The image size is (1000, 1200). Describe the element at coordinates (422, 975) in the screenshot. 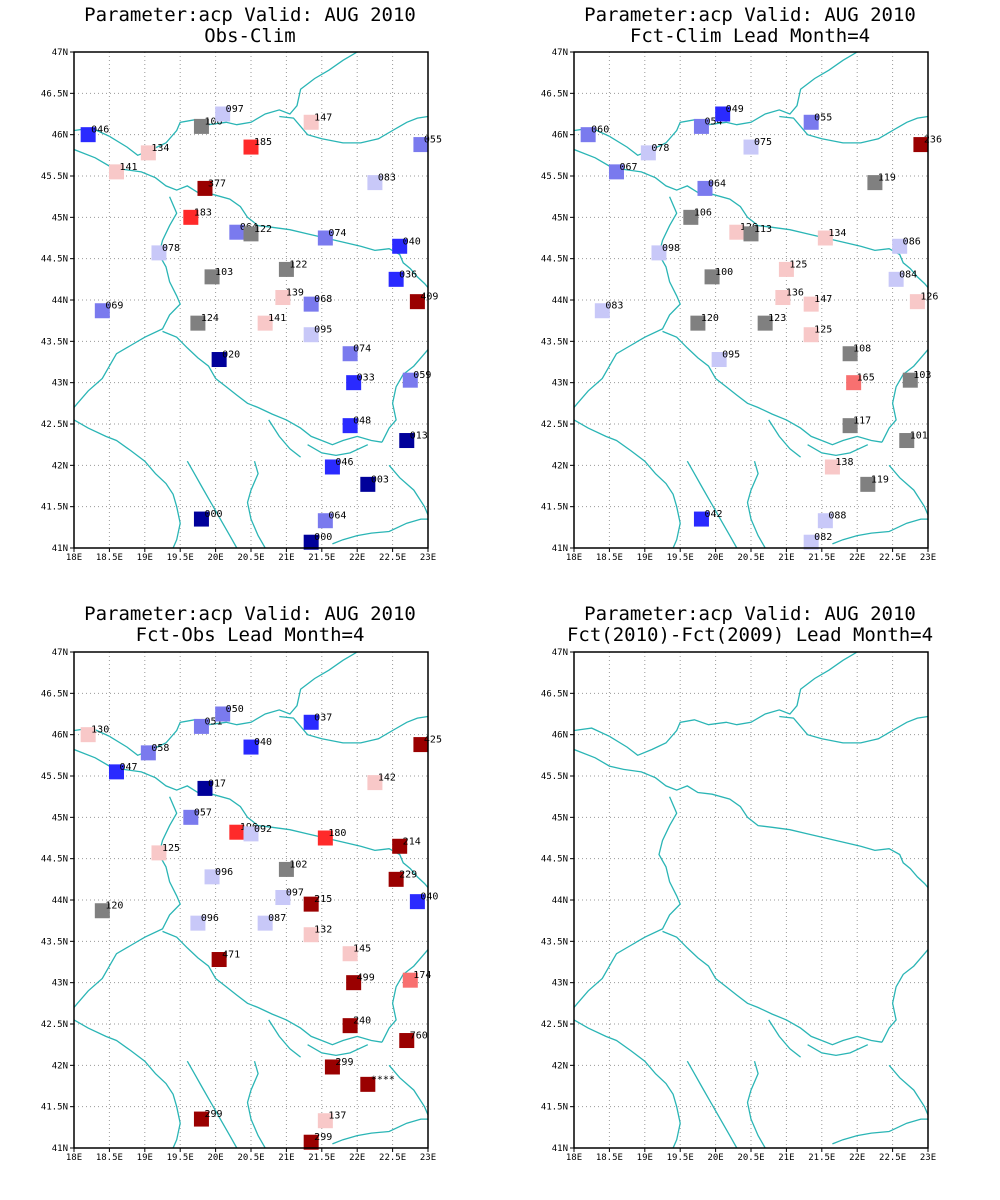

I see `station-value-label: 174` at that location.